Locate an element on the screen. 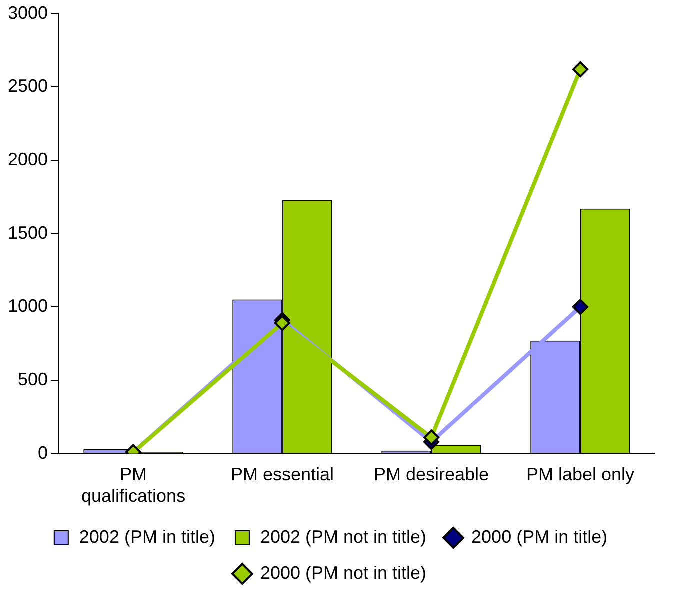  x-tick-label: PM essential is located at coordinates (282, 474).